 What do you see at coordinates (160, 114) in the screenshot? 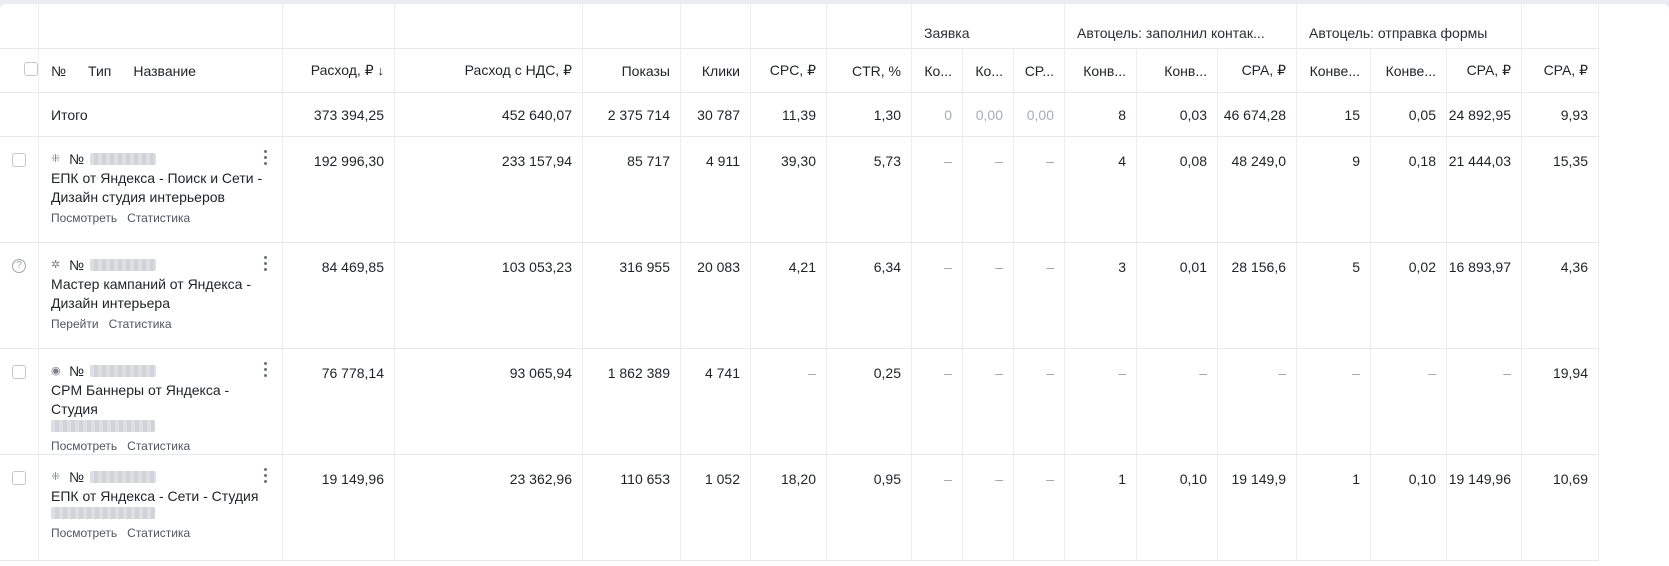
I see `total-label: Итого` at bounding box center [160, 114].